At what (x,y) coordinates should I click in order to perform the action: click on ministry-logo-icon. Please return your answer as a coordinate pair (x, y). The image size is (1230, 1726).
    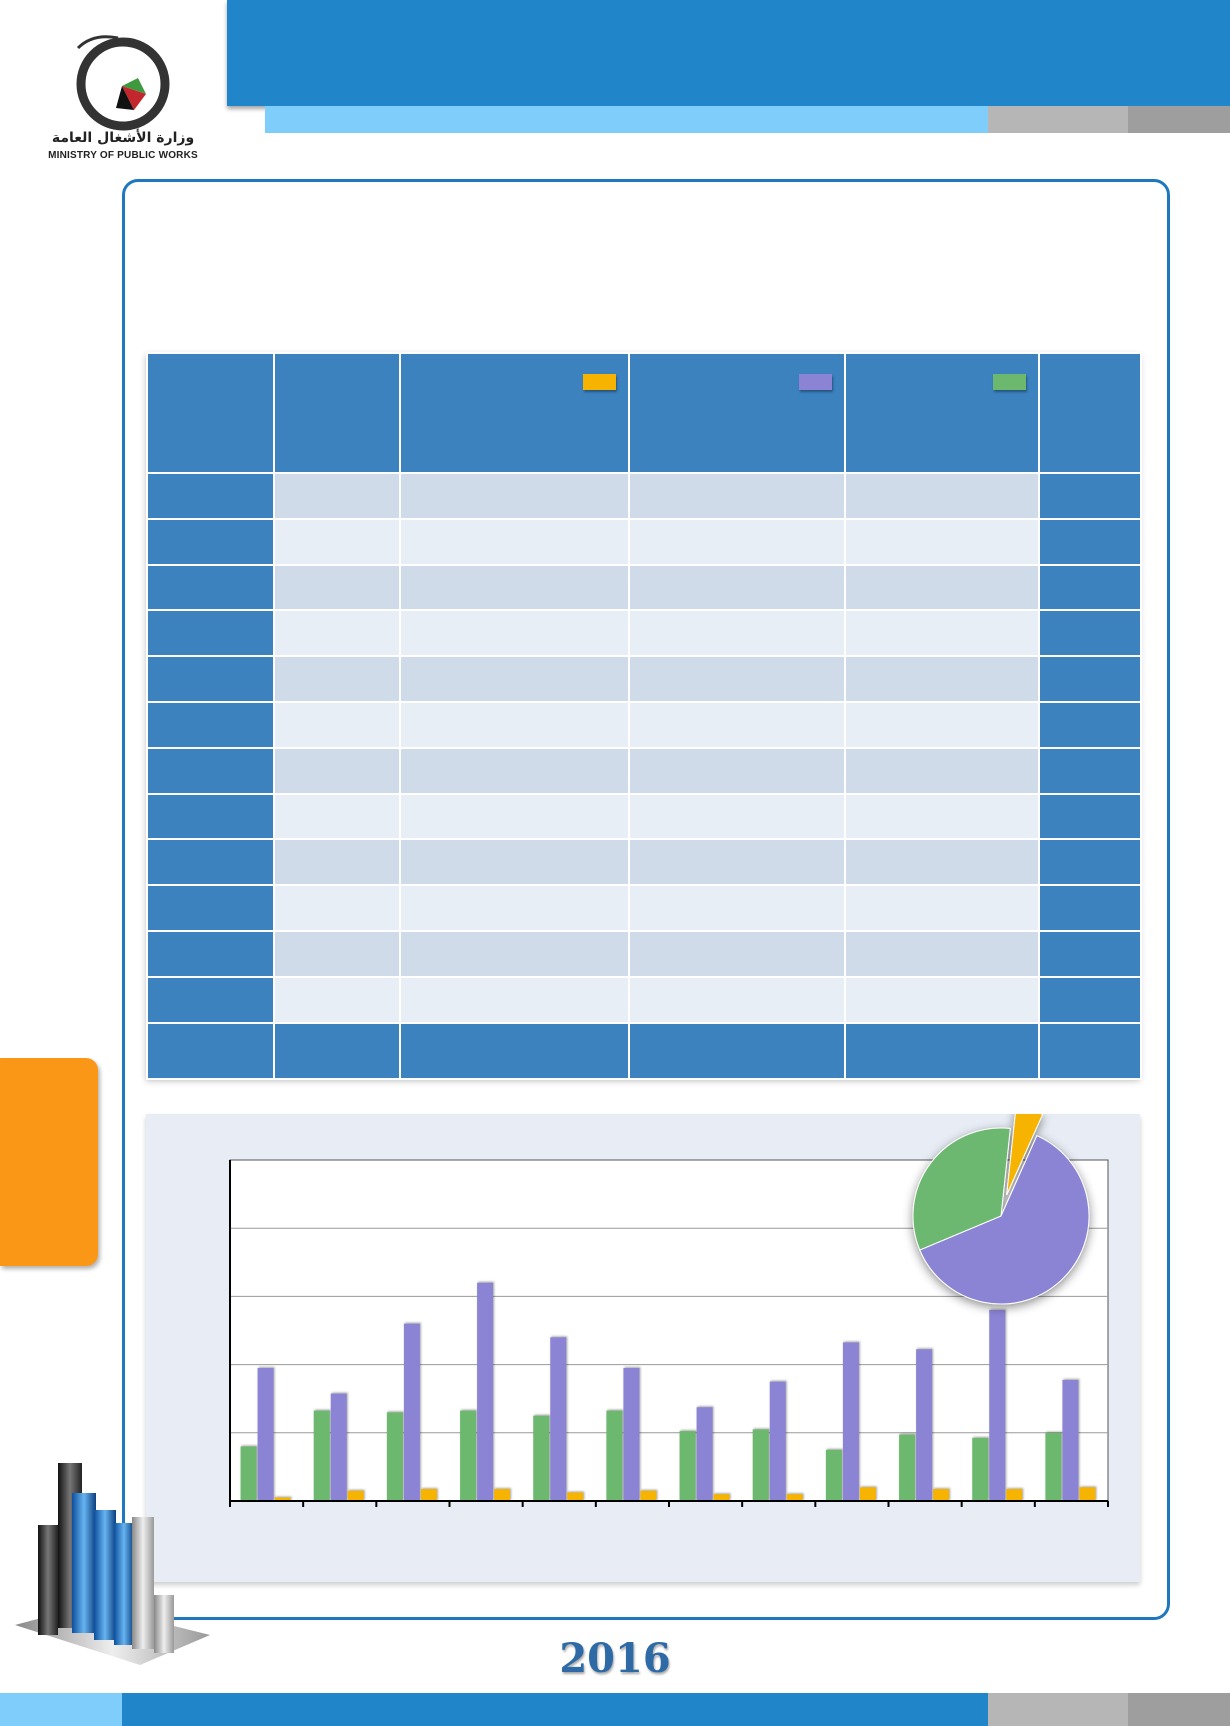
    Looking at the image, I should click on (123, 83).